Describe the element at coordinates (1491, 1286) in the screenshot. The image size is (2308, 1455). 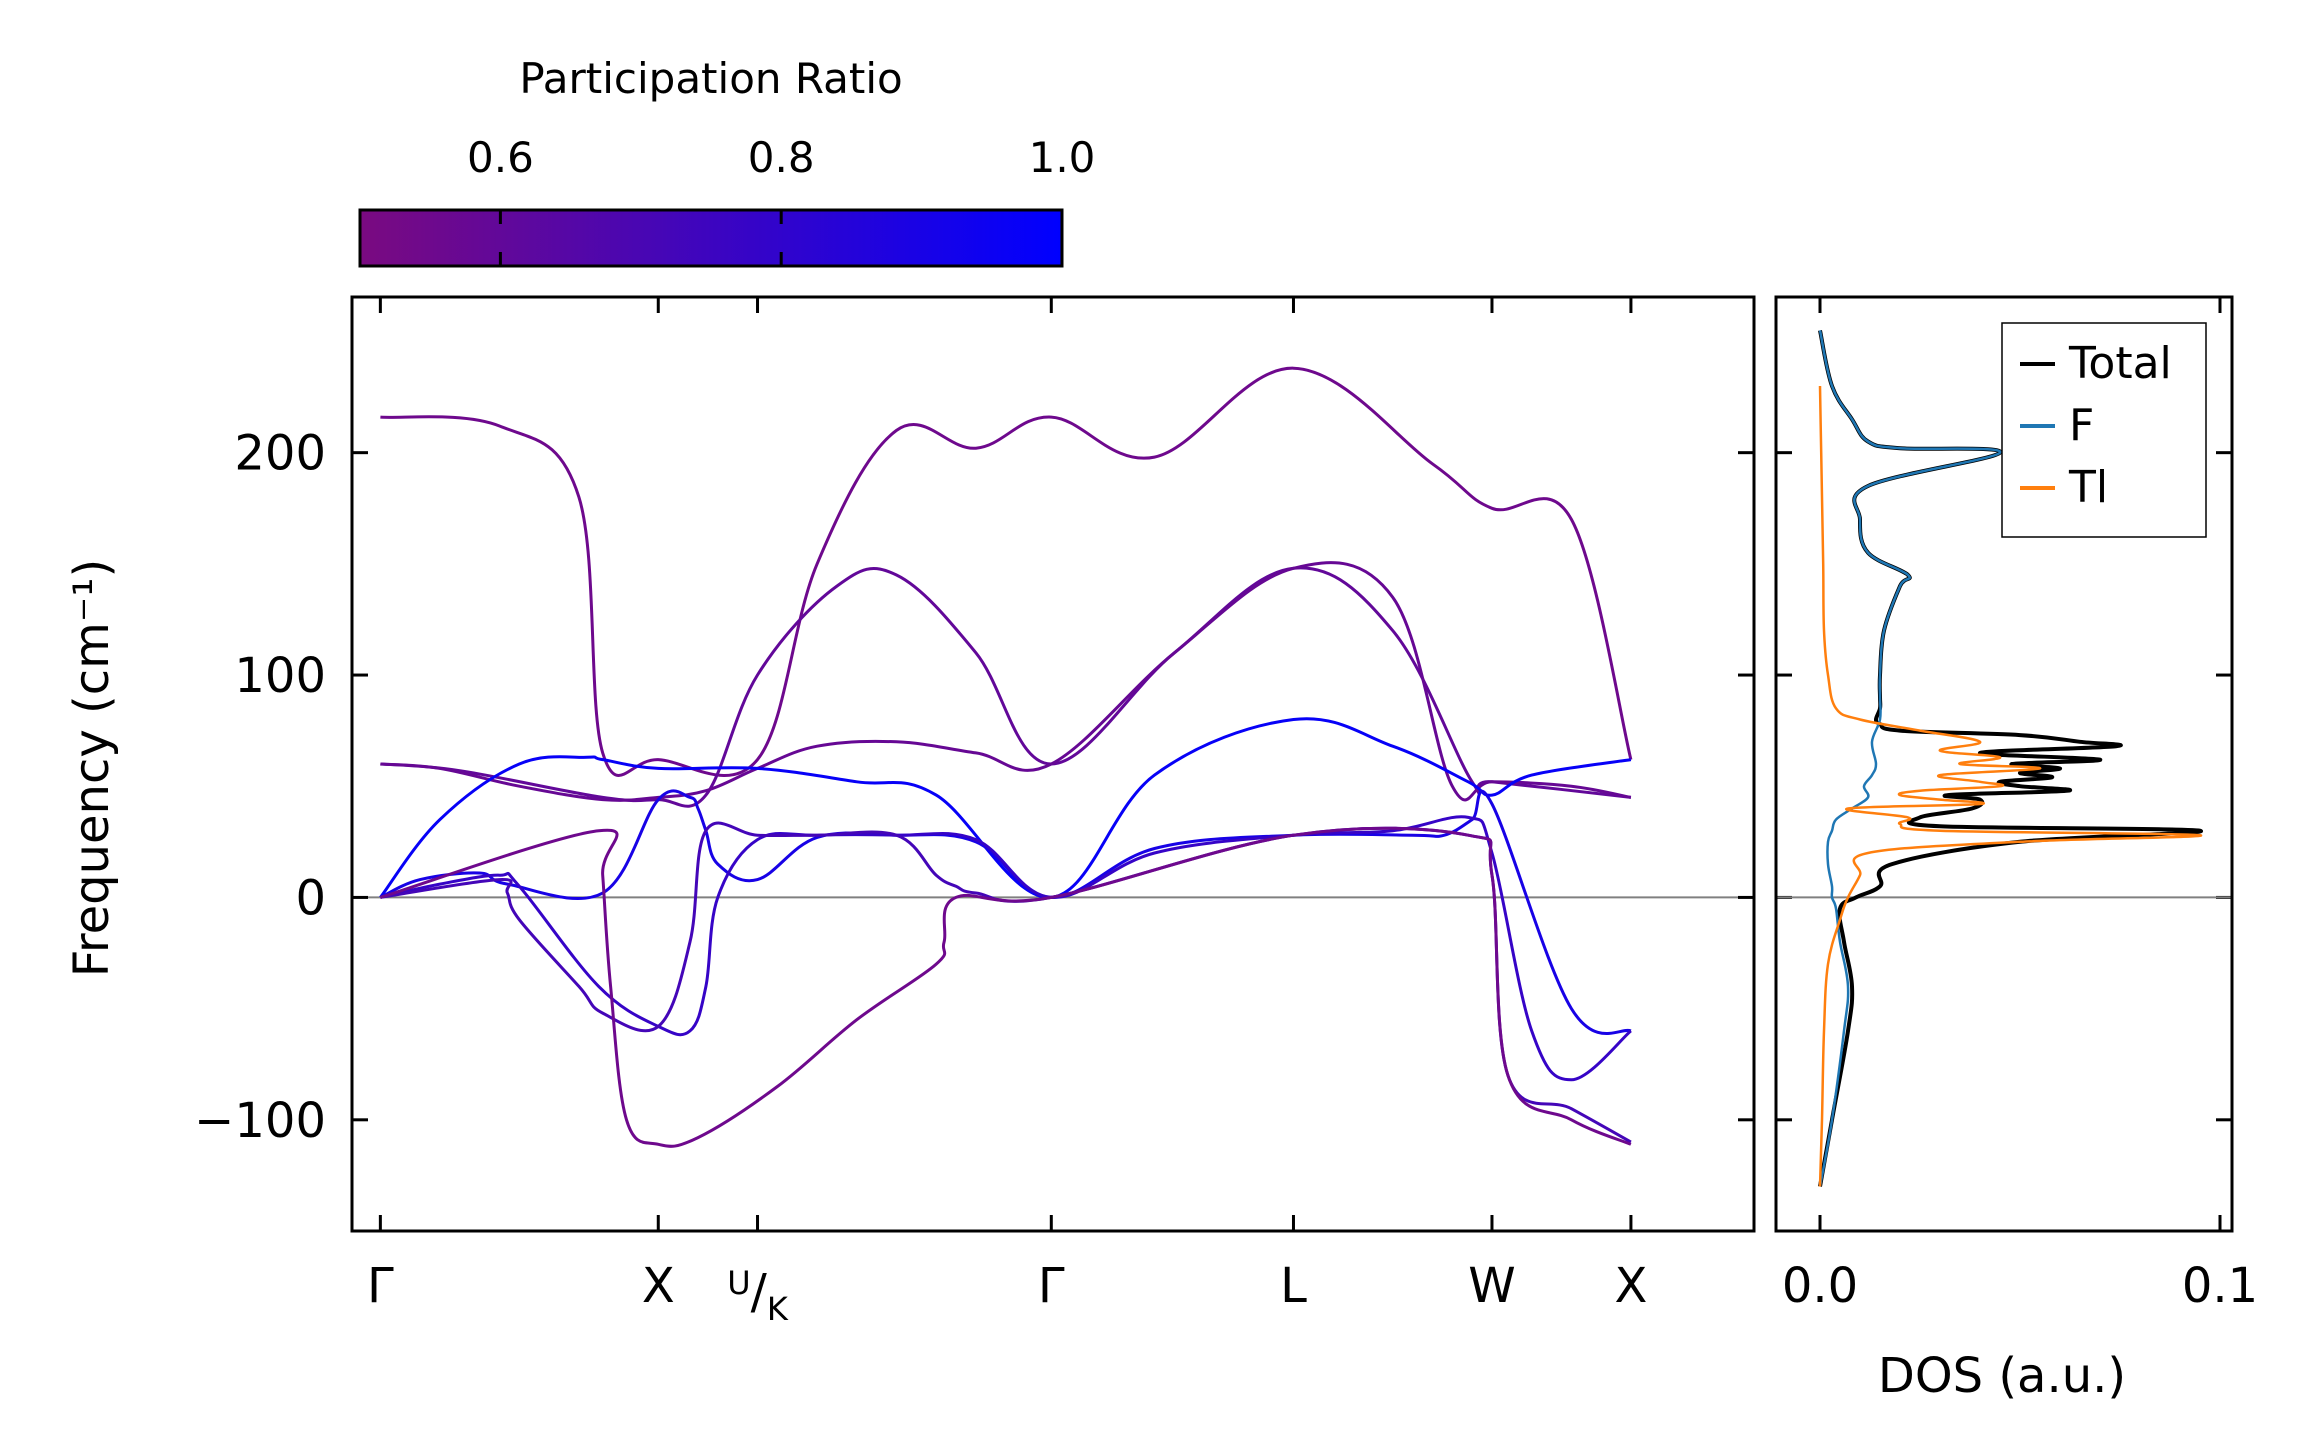
I see `x-tick-label: W` at that location.